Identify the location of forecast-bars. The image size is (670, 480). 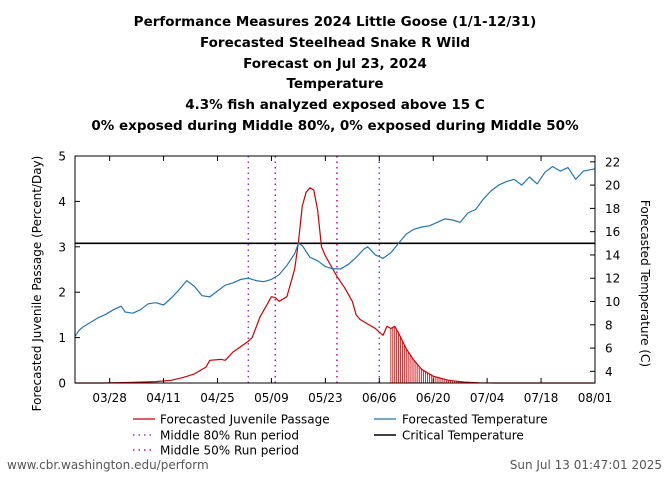
(436, 354).